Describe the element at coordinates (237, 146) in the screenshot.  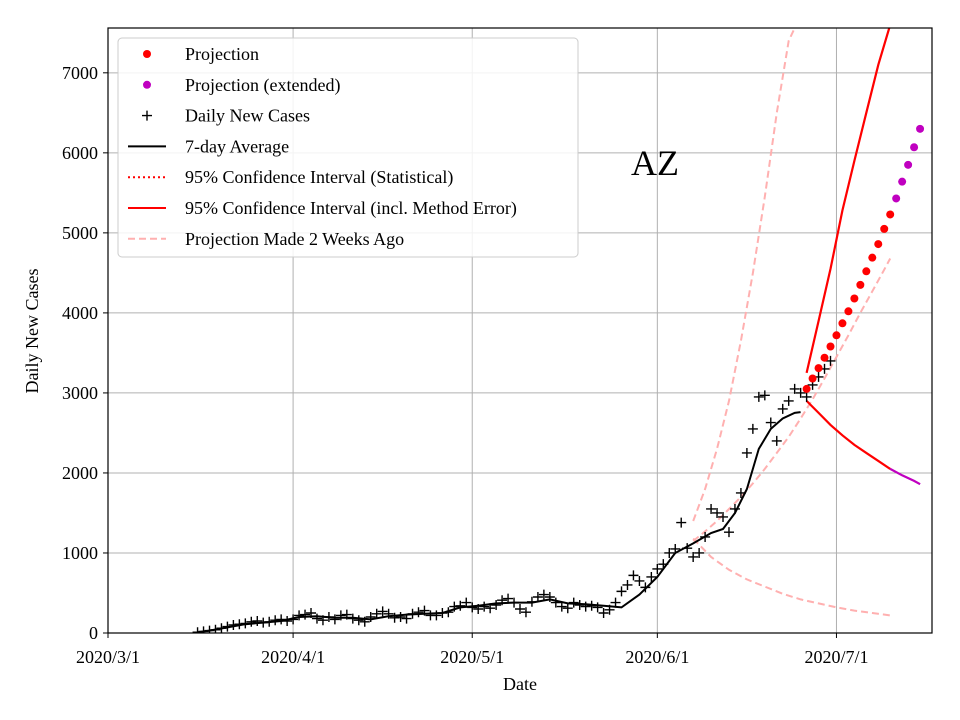
I see `legend-label: 7-day Average` at that location.